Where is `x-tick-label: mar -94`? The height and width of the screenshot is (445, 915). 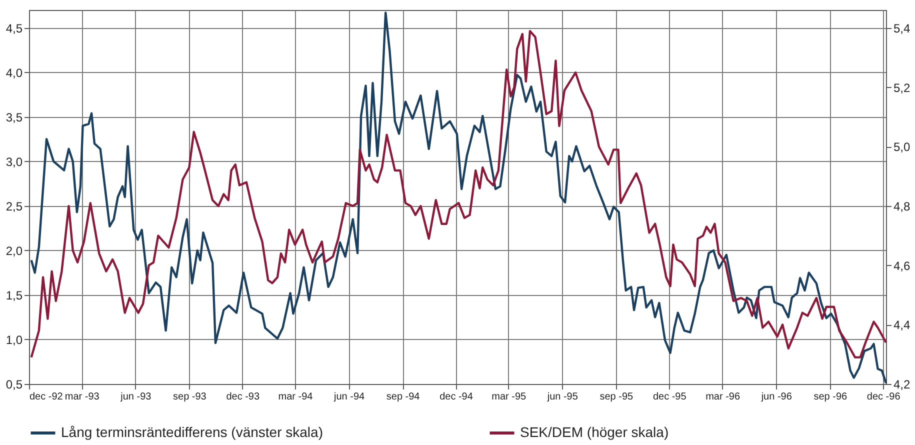
x-tick-label: mar -94 is located at coordinates (296, 397).